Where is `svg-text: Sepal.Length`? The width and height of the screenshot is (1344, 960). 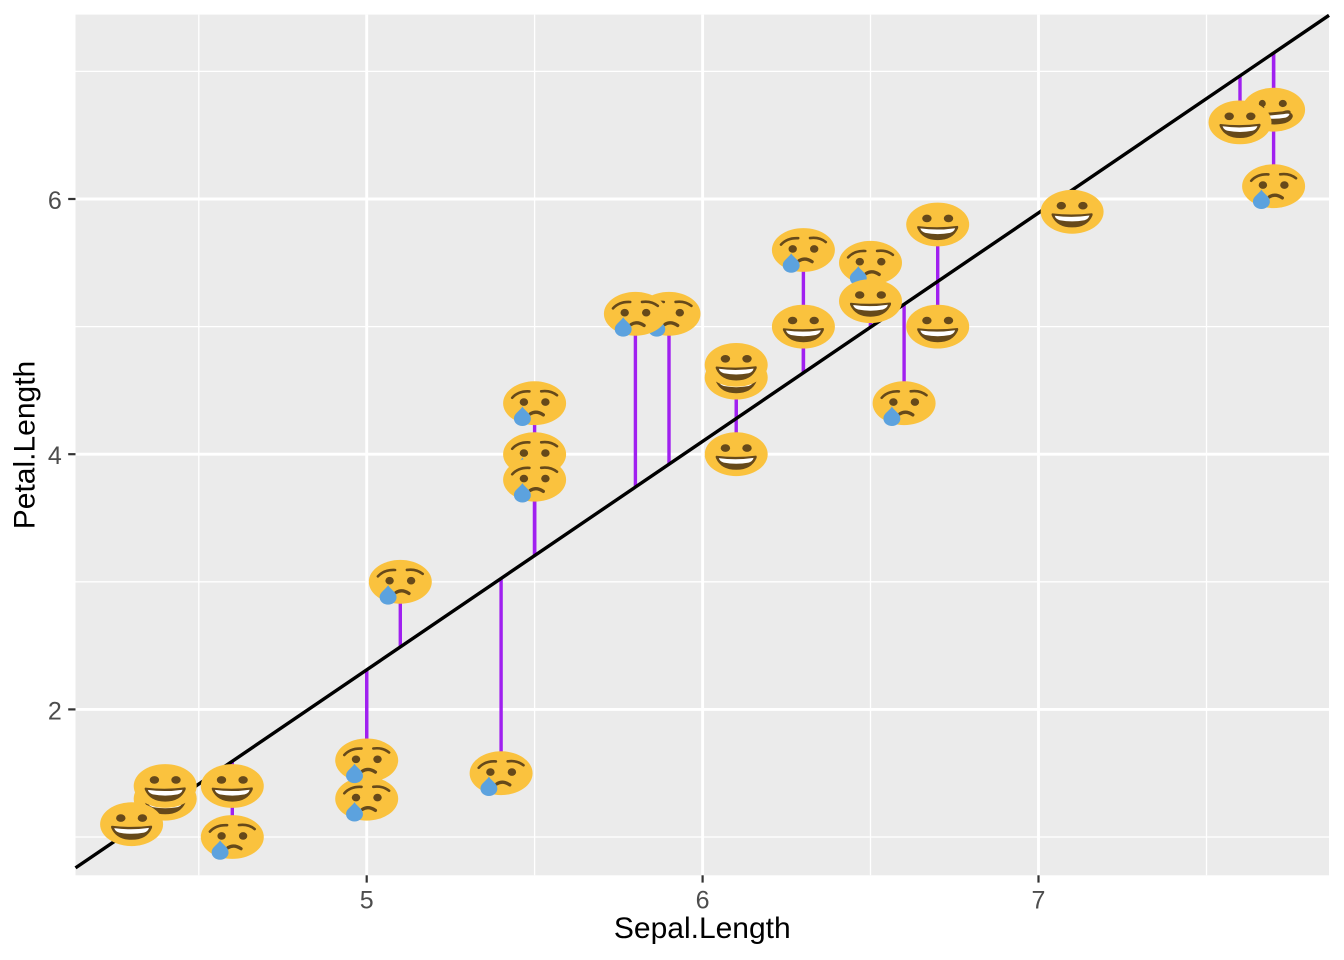 svg-text: Sepal.Length is located at coordinates (702, 928).